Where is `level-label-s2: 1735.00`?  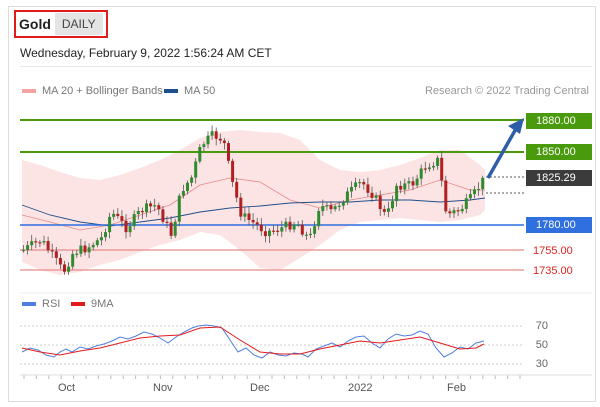 level-label-s2: 1735.00 is located at coordinates (553, 271).